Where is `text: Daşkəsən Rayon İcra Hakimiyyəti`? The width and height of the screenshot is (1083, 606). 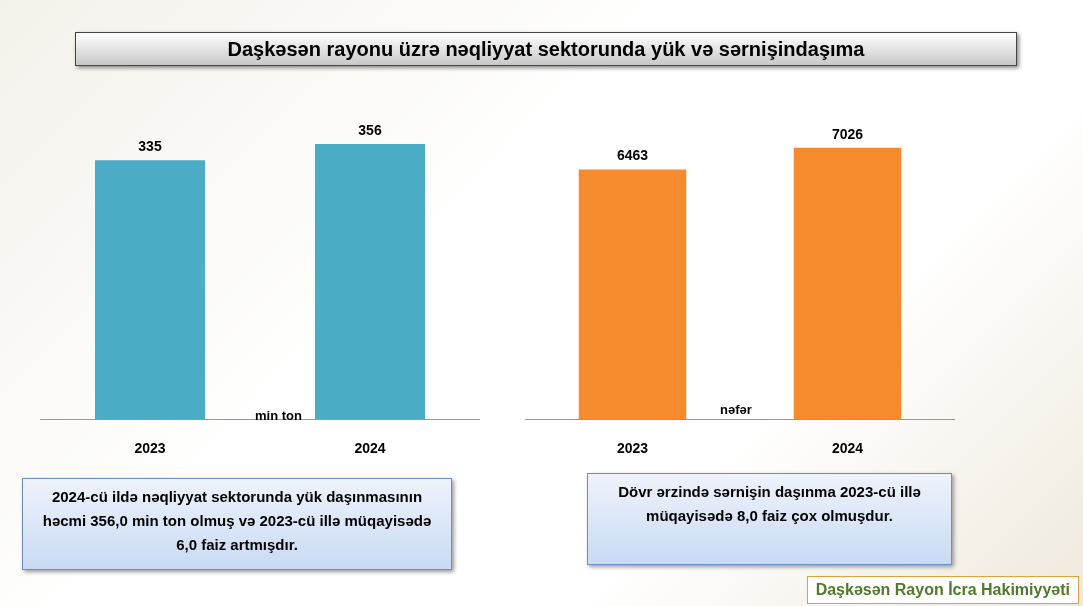 text: Daşkəsən Rayon İcra Hakimiyyəti is located at coordinates (942, 590).